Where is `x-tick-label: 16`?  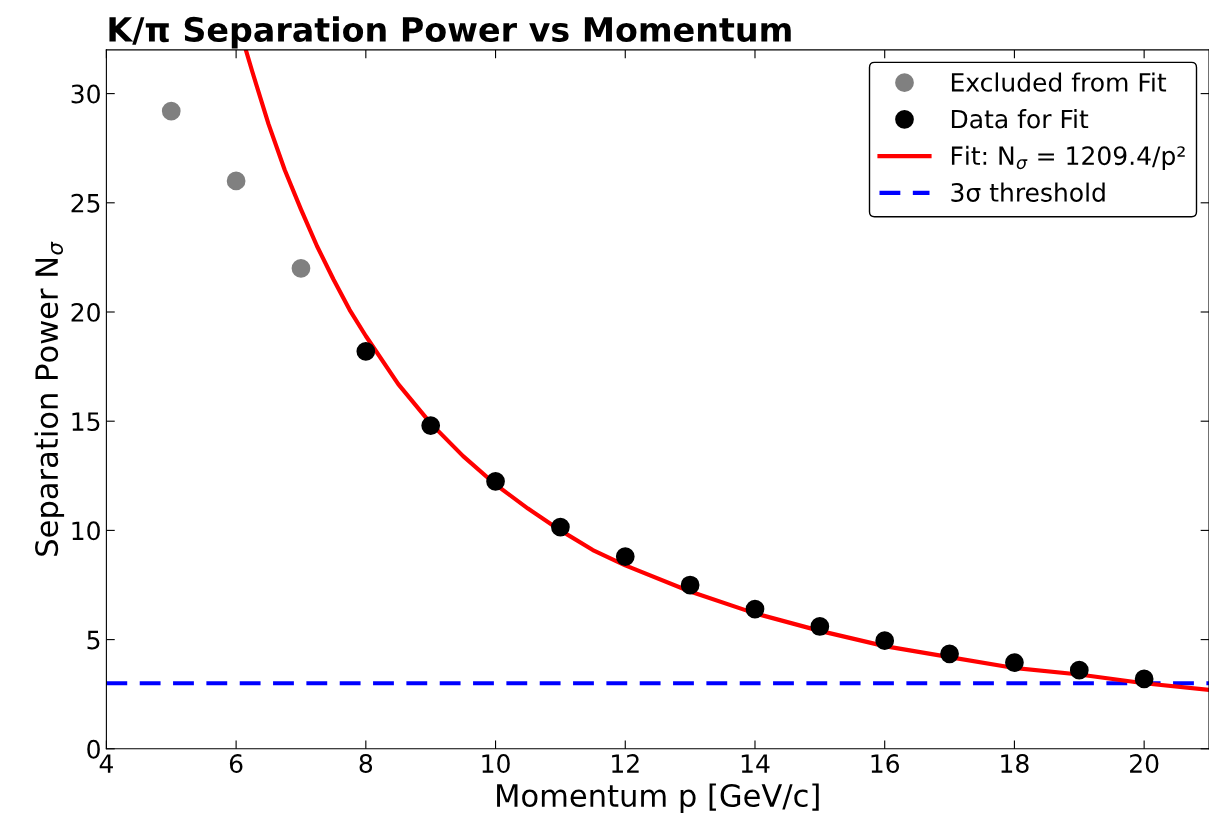 x-tick-label: 16 is located at coordinates (885, 764).